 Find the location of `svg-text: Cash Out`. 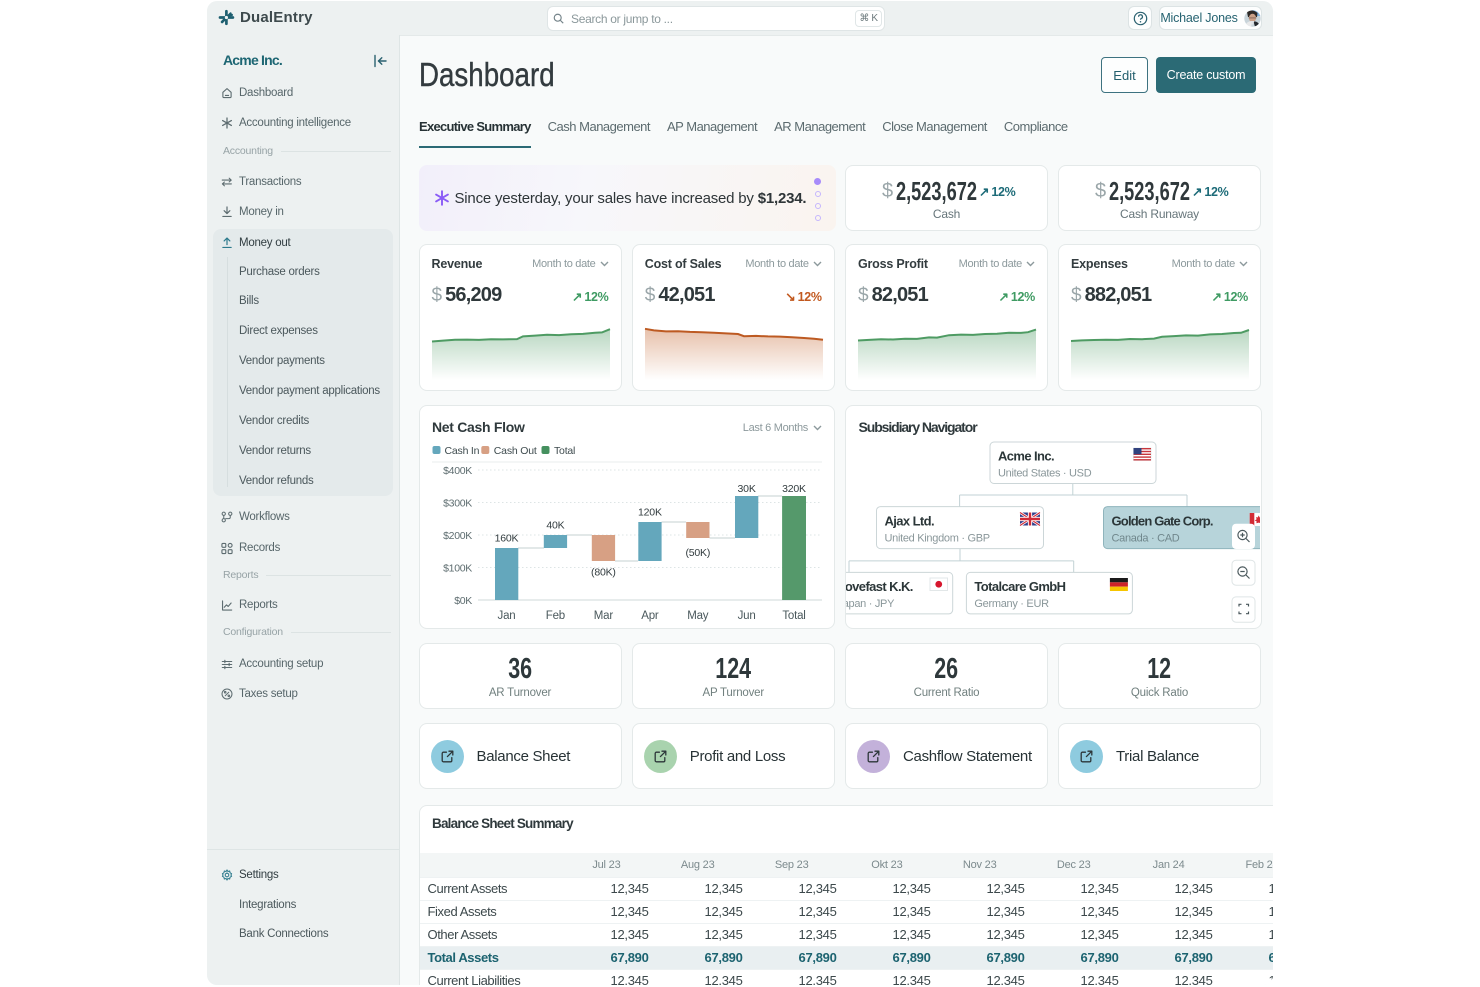

svg-text: Cash Out is located at coordinates (514, 451).